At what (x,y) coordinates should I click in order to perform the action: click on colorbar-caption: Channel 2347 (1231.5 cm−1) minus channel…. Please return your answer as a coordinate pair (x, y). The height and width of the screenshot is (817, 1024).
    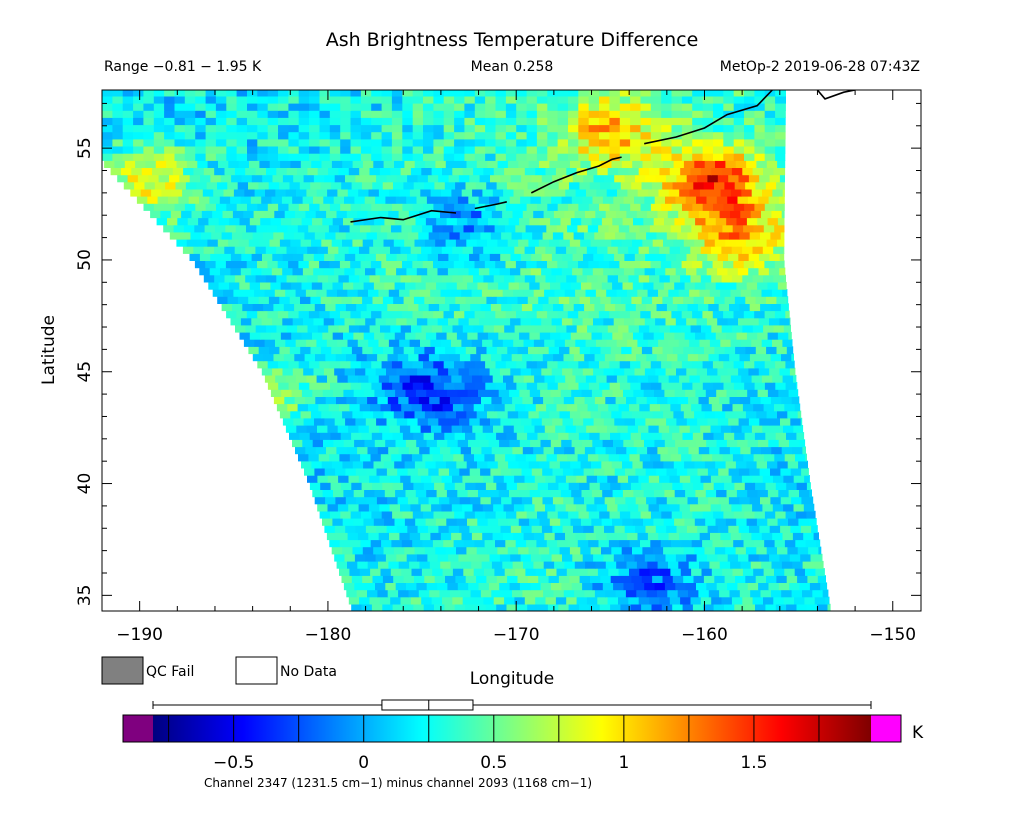
    Looking at the image, I should click on (398, 783).